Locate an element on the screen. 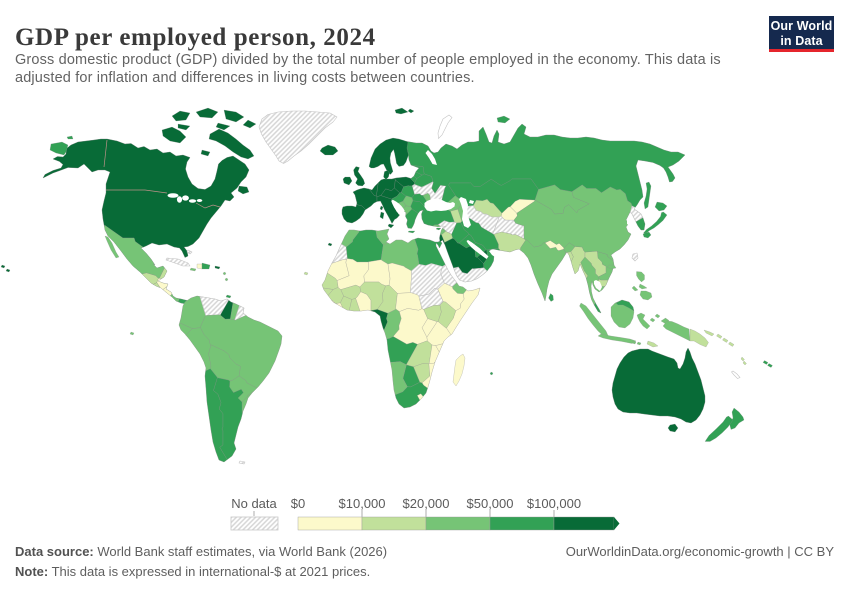 The height and width of the screenshot is (600, 850). svg-text: No data is located at coordinates (254, 503).